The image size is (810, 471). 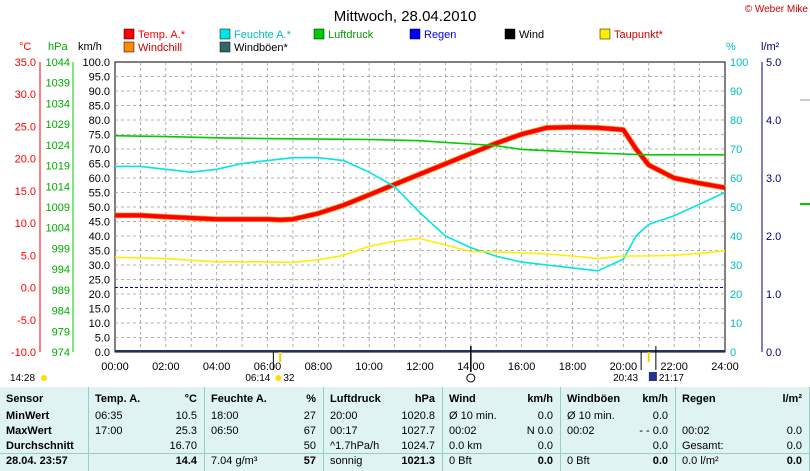 I want to click on moon-icon, so click(x=652, y=376).